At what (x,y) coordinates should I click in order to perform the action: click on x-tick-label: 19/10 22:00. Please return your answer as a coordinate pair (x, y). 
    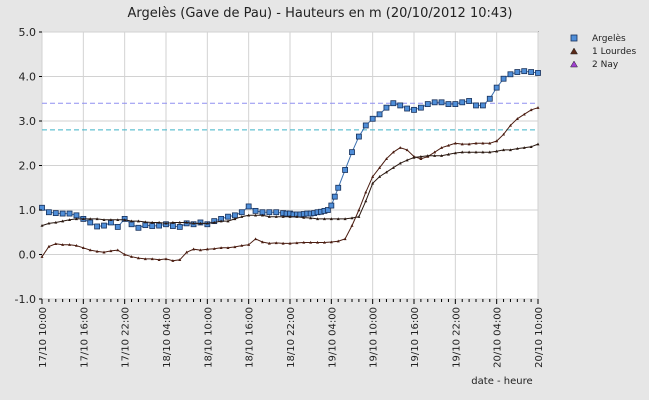
    Looking at the image, I should click on (456, 337).